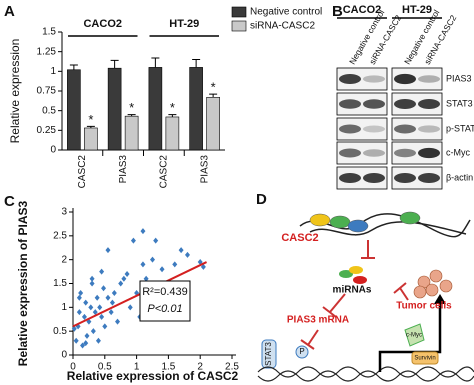 The height and width of the screenshot is (385, 474). What do you see at coordinates (123, 169) in the screenshot?
I see `x-tick-label: PIAS3` at bounding box center [123, 169].